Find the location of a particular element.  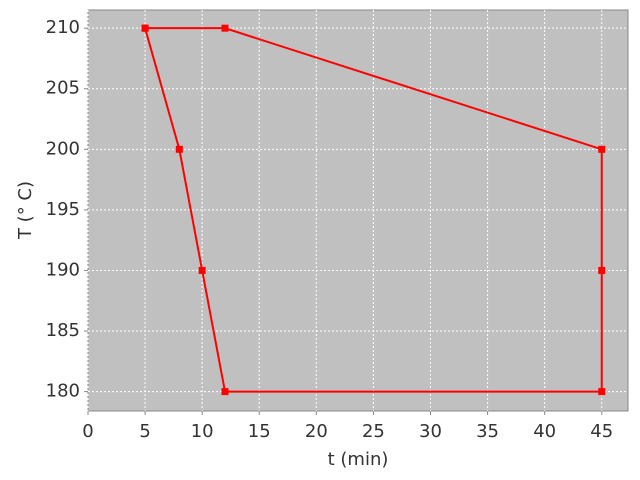

x-tick-label: 30 is located at coordinates (430, 431).